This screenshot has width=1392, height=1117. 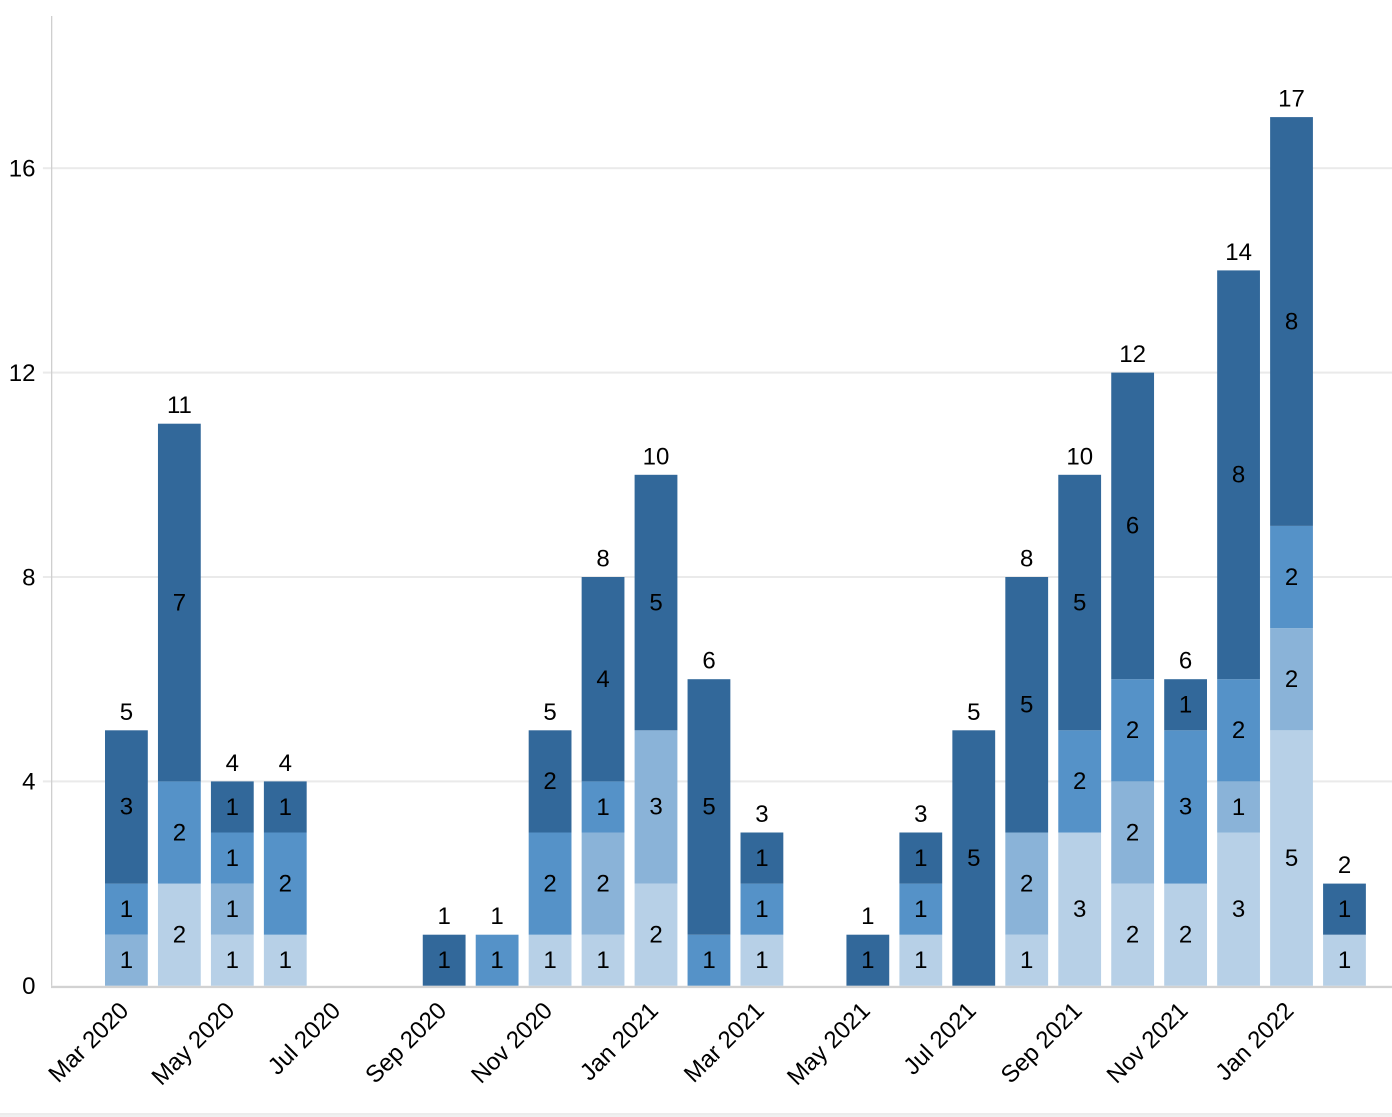 What do you see at coordinates (1238, 252) in the screenshot?
I see `svg-text: 14` at bounding box center [1238, 252].